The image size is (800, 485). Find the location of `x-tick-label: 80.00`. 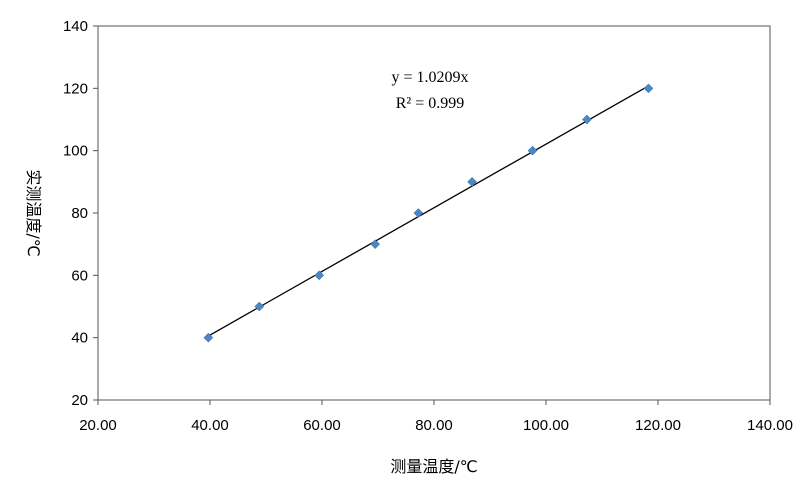

x-tick-label: 80.00 is located at coordinates (434, 425).